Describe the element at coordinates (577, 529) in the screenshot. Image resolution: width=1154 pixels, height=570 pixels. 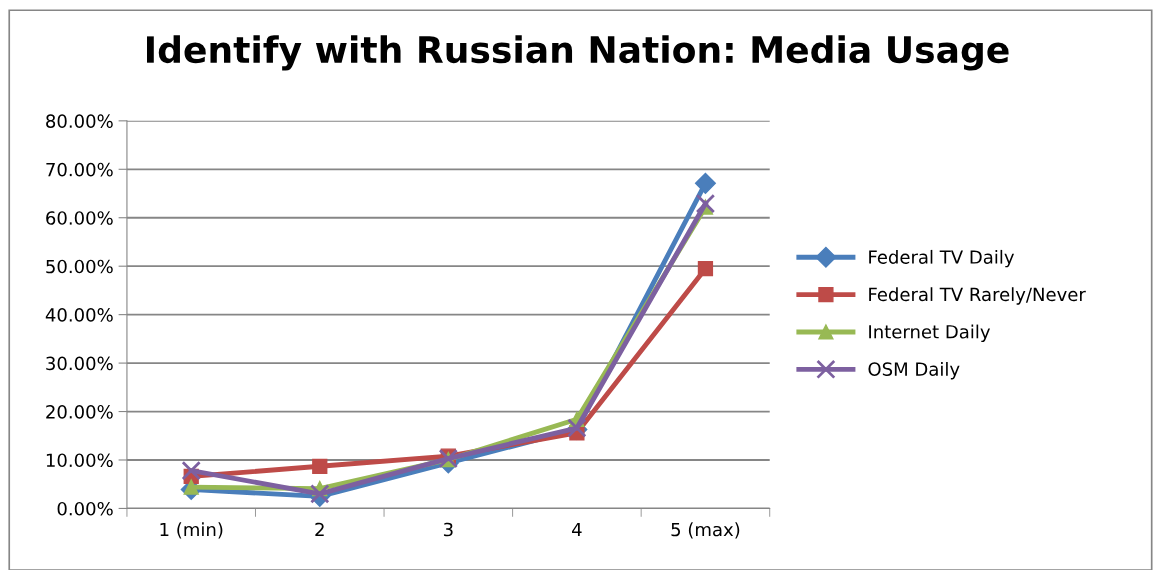
I see `x-tick-label: 4` at that location.